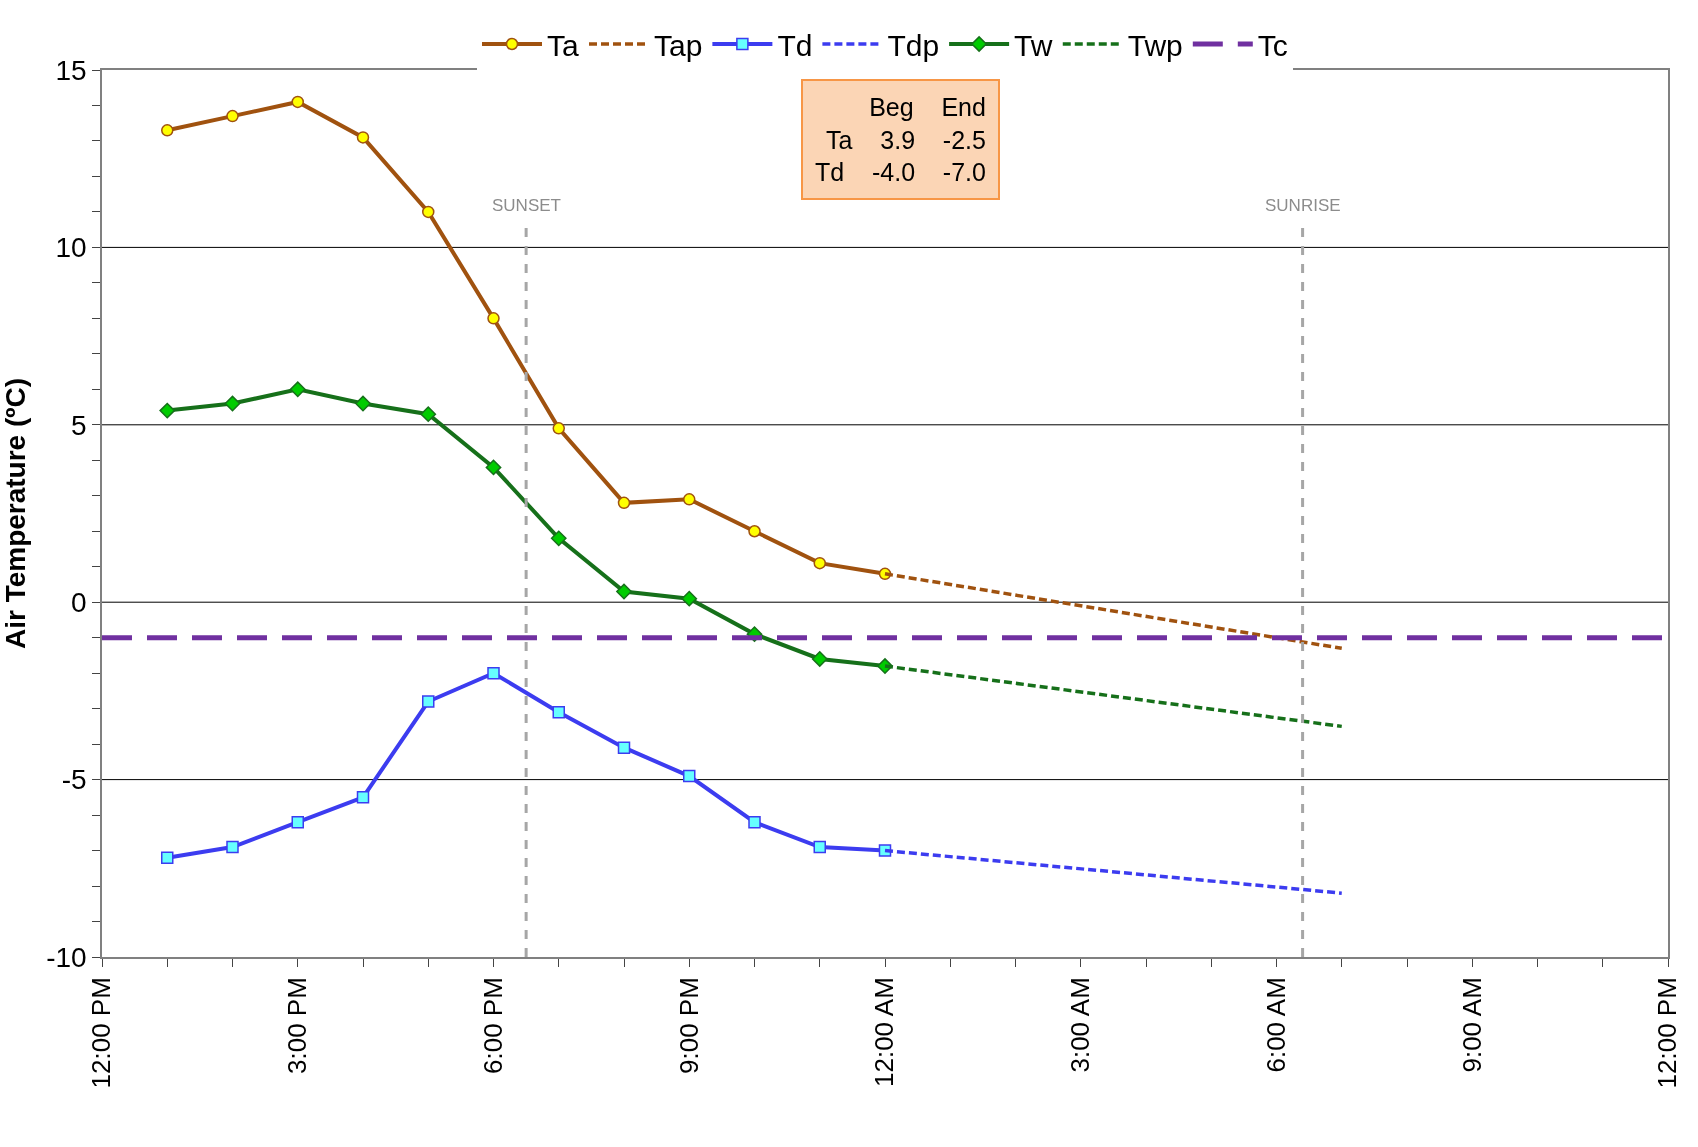  What do you see at coordinates (884, 1032) in the screenshot?
I see `x-tick-label: 12:00 AM` at bounding box center [884, 1032].